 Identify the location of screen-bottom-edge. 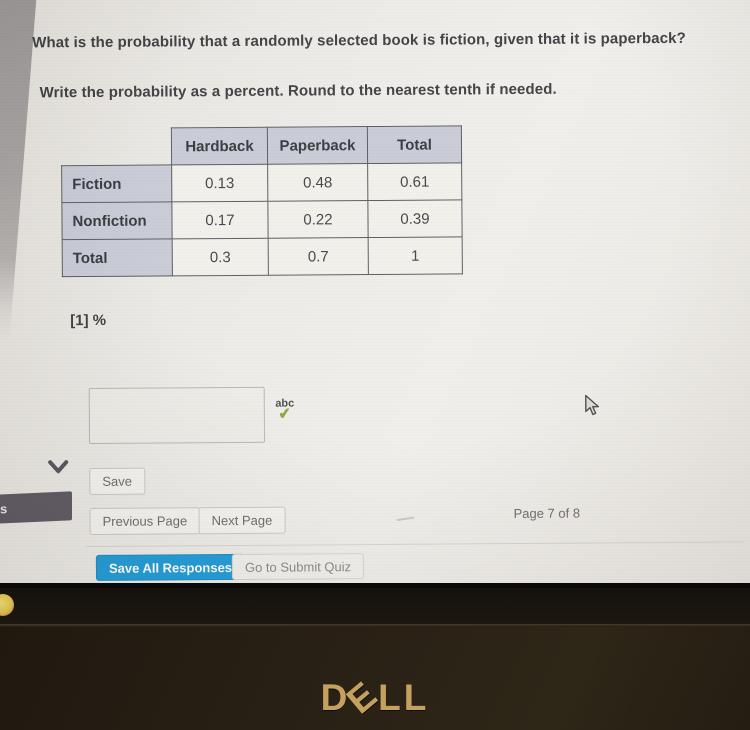
(375, 585).